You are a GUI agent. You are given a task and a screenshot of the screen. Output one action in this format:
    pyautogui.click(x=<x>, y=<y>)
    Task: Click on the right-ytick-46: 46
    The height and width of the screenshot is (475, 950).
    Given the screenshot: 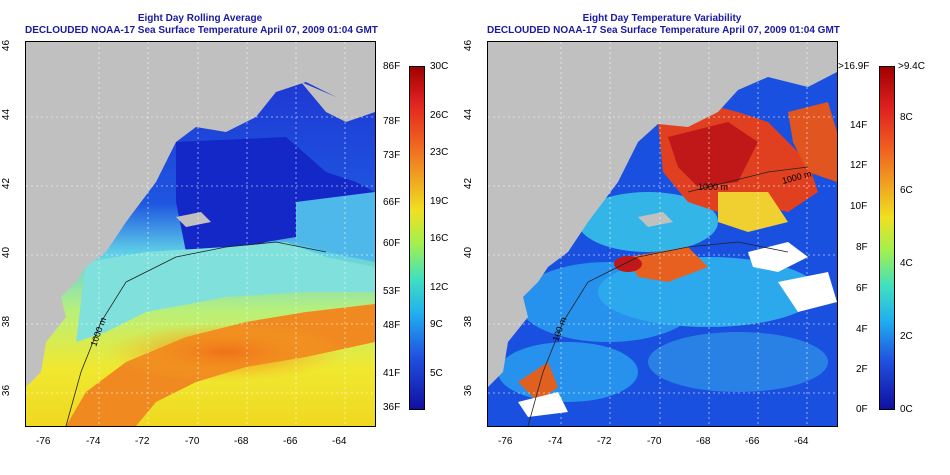 What is the action you would take?
    pyautogui.click(x=469, y=45)
    